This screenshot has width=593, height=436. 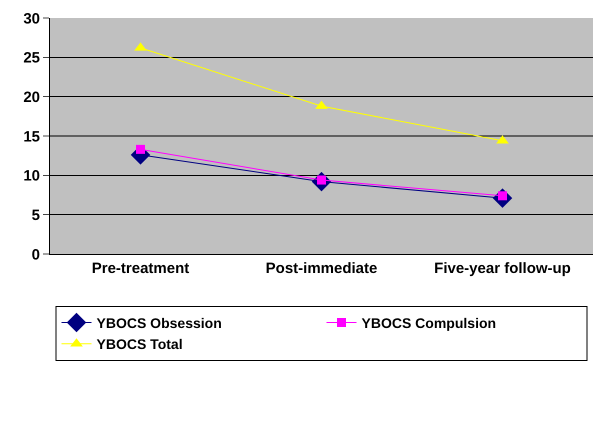 What do you see at coordinates (159, 322) in the screenshot?
I see `legend-label: YBOCS Obsession` at bounding box center [159, 322].